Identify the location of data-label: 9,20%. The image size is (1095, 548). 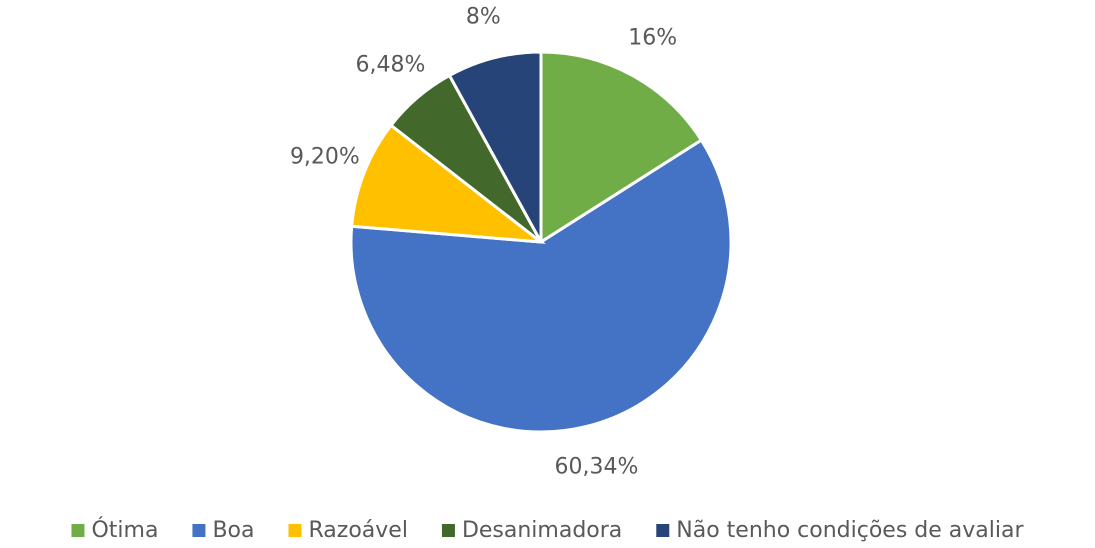
(325, 157).